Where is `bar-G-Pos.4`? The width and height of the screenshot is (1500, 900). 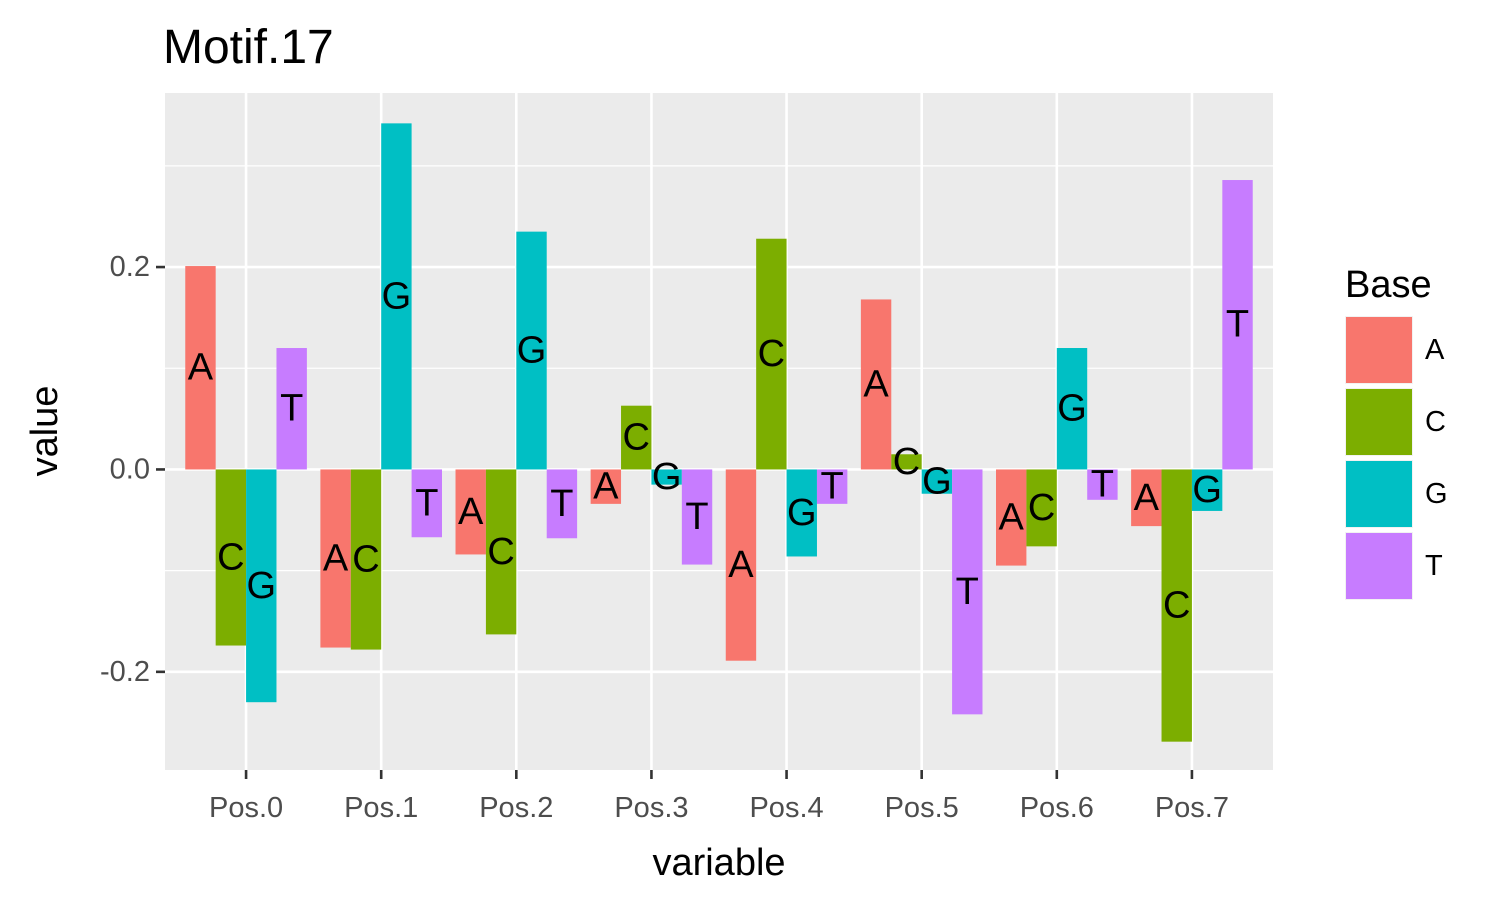
bar-G-Pos.4 is located at coordinates (801, 513).